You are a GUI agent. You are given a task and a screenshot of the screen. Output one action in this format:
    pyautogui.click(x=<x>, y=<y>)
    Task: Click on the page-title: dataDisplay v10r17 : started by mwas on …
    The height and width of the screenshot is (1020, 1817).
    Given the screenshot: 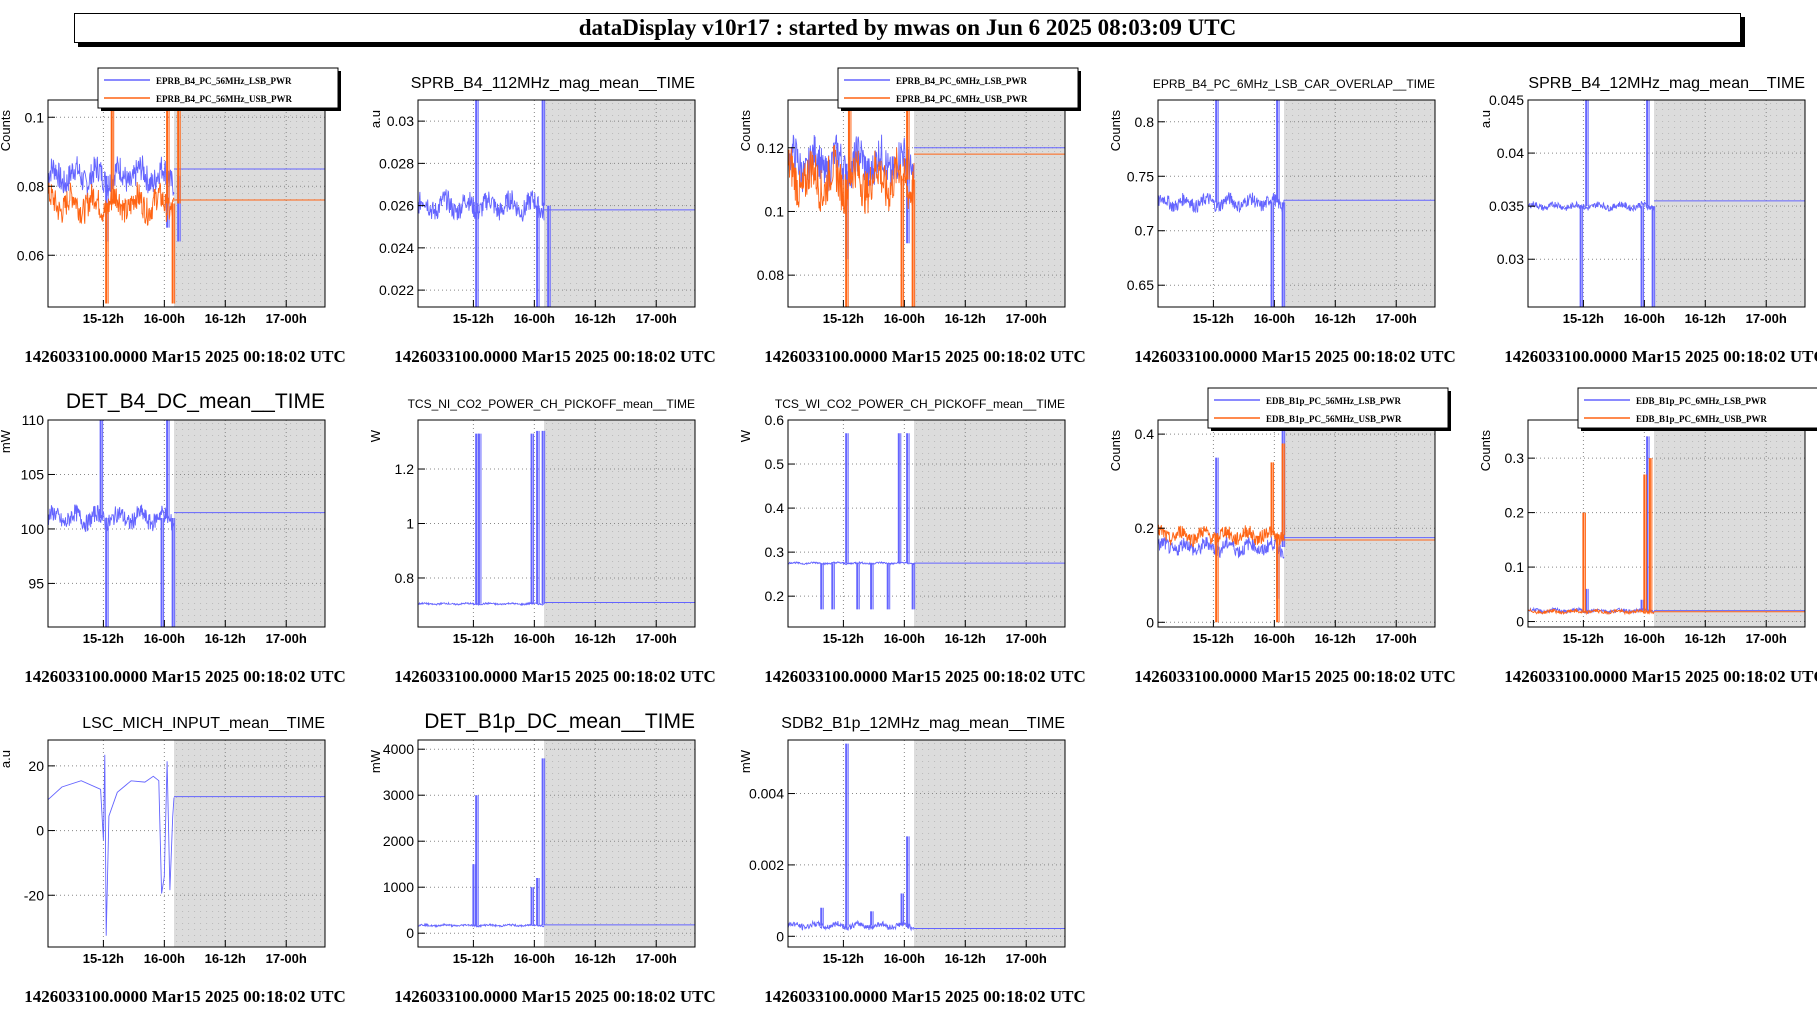 What is the action you would take?
    pyautogui.click(x=907, y=28)
    